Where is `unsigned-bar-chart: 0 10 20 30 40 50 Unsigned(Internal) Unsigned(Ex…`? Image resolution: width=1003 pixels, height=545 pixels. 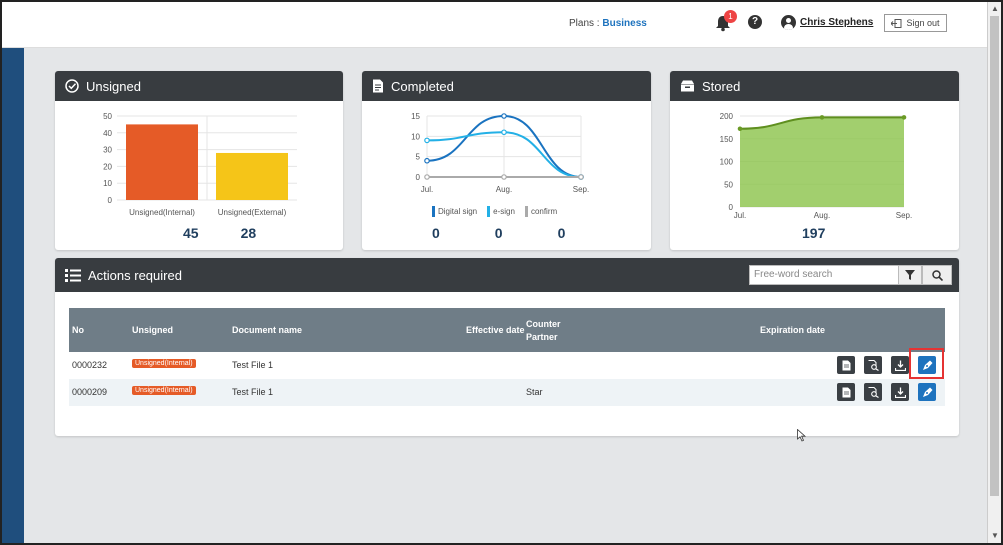
unsigned-bar-chart: 0 10 20 30 40 50 Unsigned(Internal) Unsigned(Ex… is located at coordinates (200, 164).